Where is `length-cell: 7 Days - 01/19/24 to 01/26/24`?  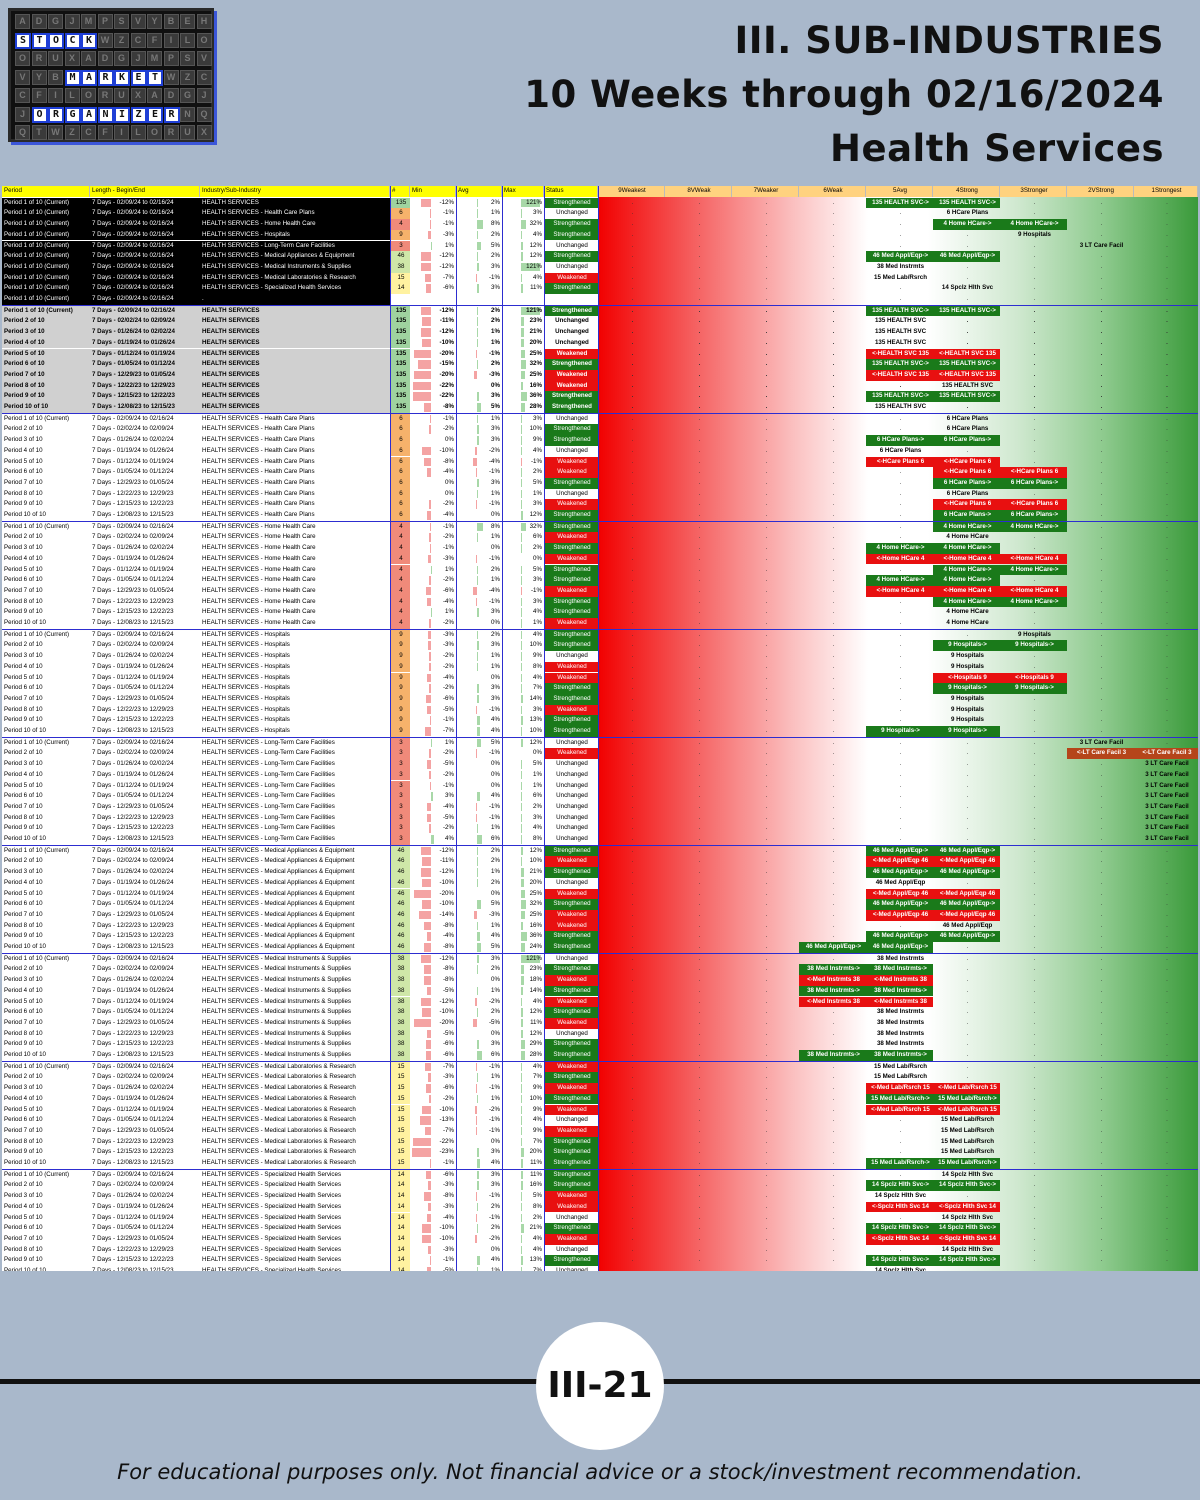
length-cell: 7 Days - 01/19/24 to 01/26/24 is located at coordinates (133, 666).